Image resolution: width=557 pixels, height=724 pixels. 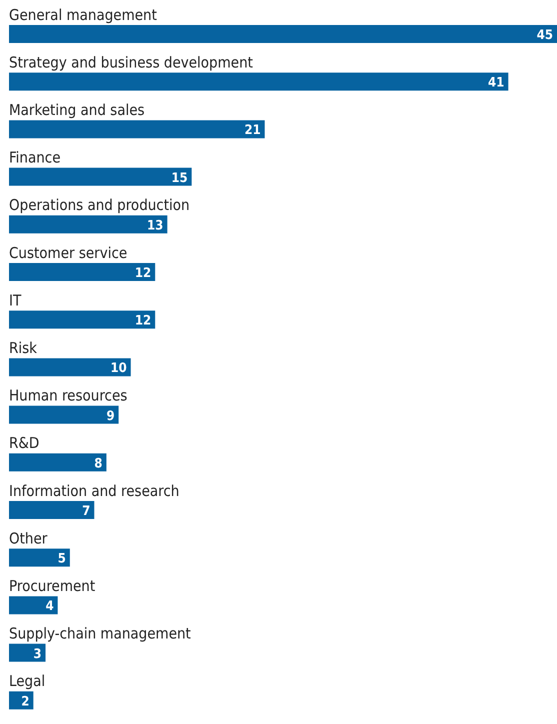 I want to click on y-tick-label: Operations and production, so click(x=99, y=205).